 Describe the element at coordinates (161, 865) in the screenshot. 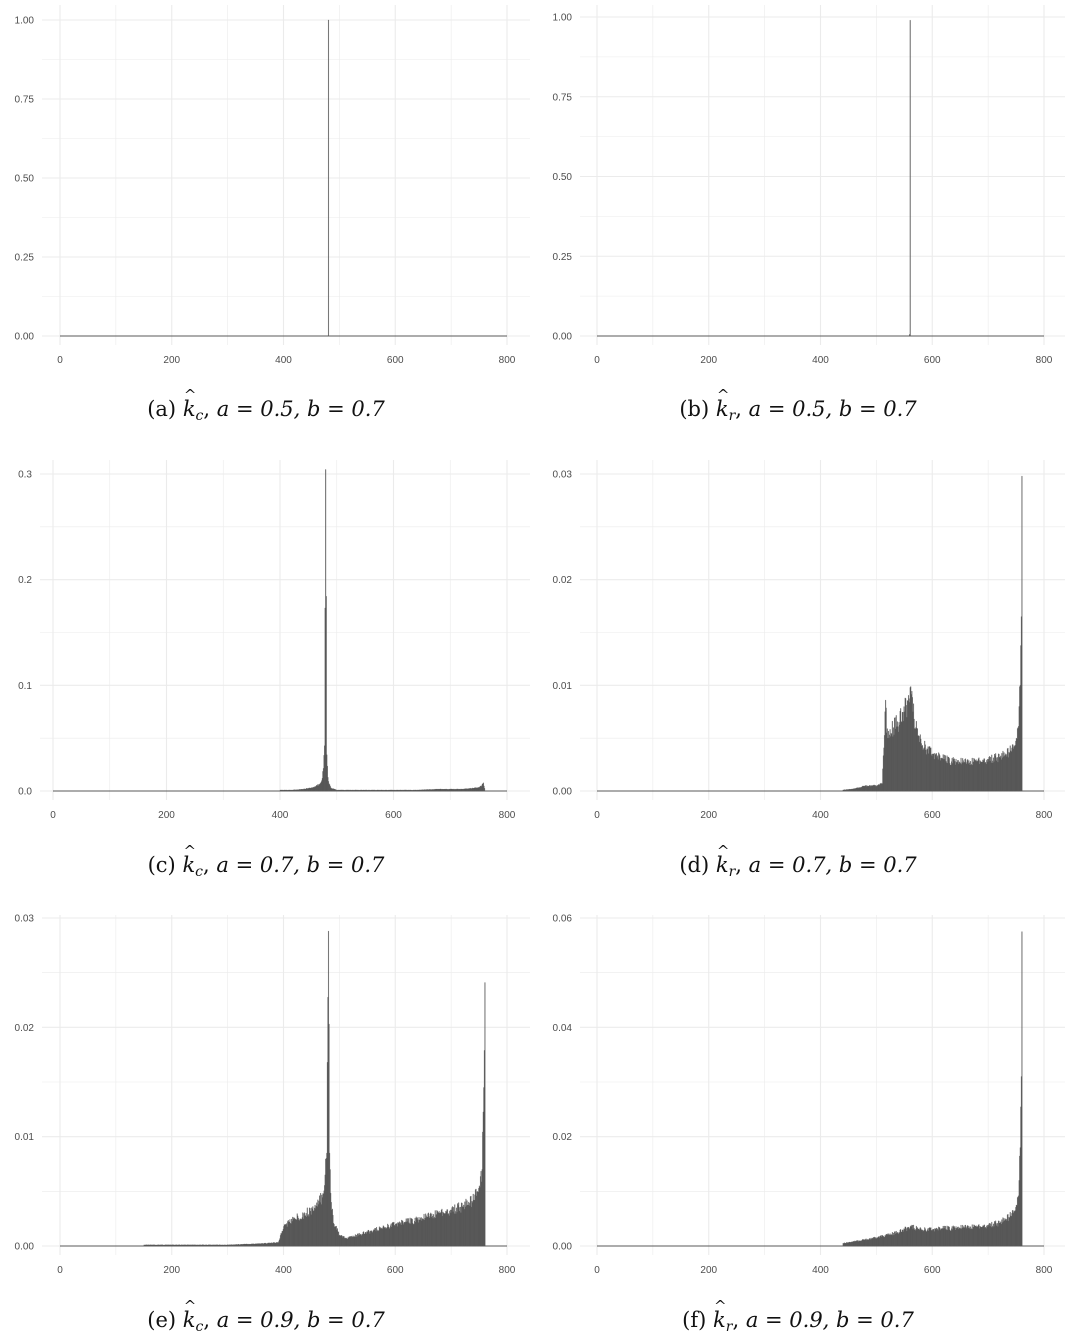

I see `caption-tag: (c)` at that location.